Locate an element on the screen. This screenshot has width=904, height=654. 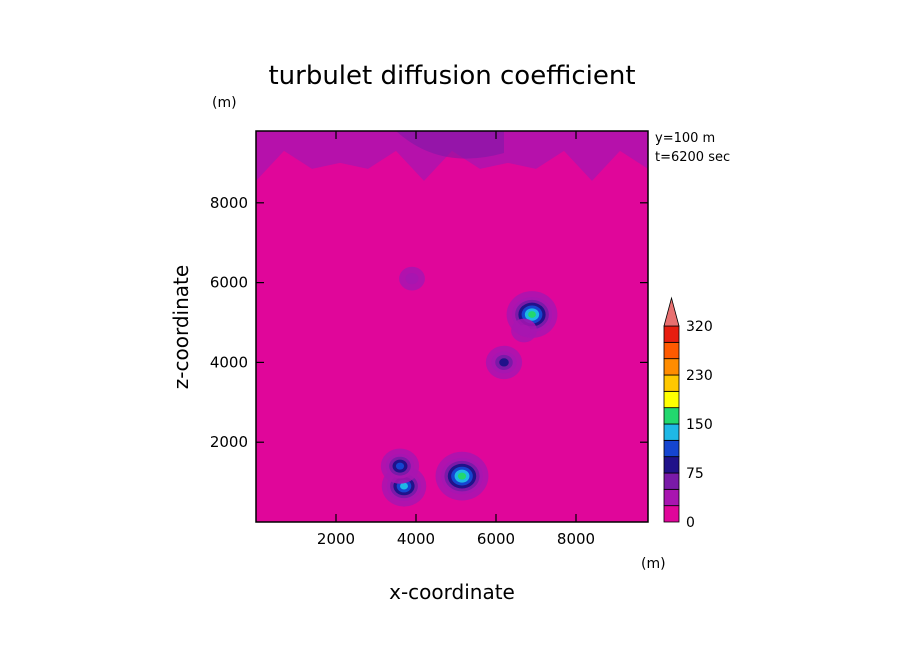
colorbar-tick-label: 150 is located at coordinates (699, 425).